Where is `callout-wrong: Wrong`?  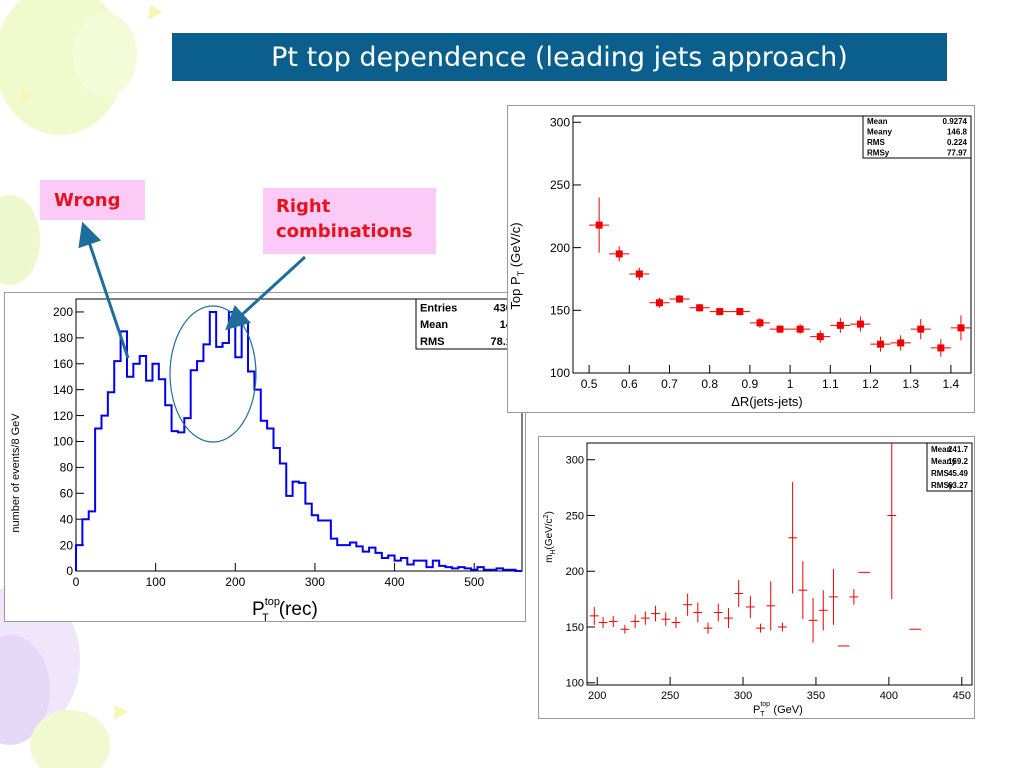 callout-wrong: Wrong is located at coordinates (92, 200).